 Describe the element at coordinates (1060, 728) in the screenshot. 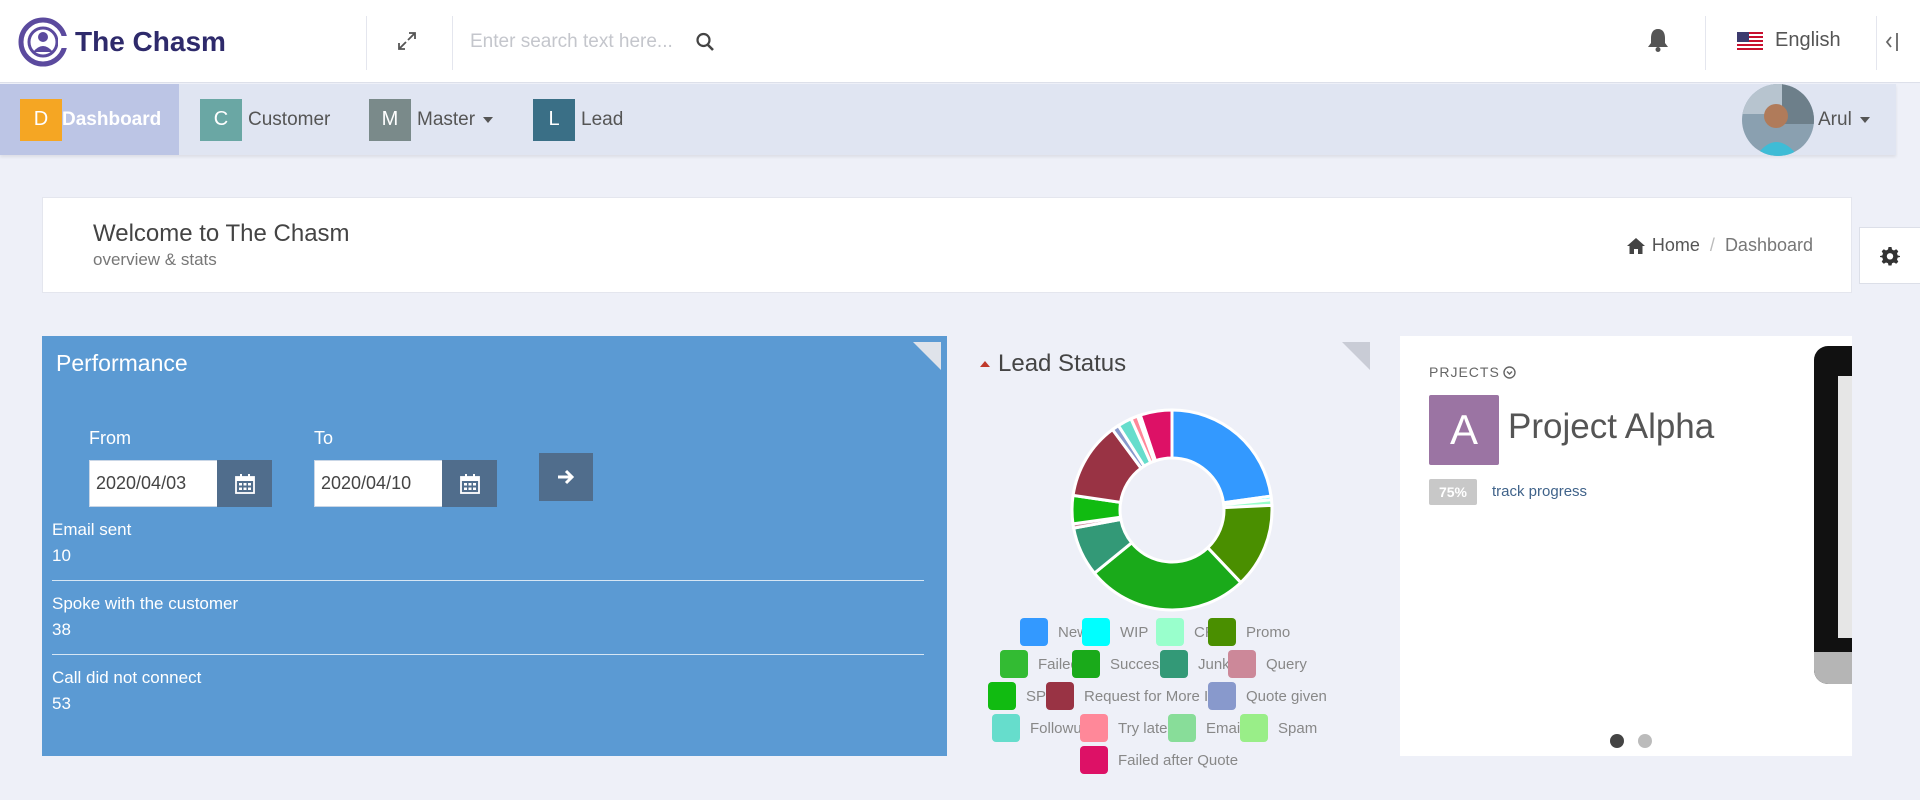

I see `legend-label: Followup` at that location.